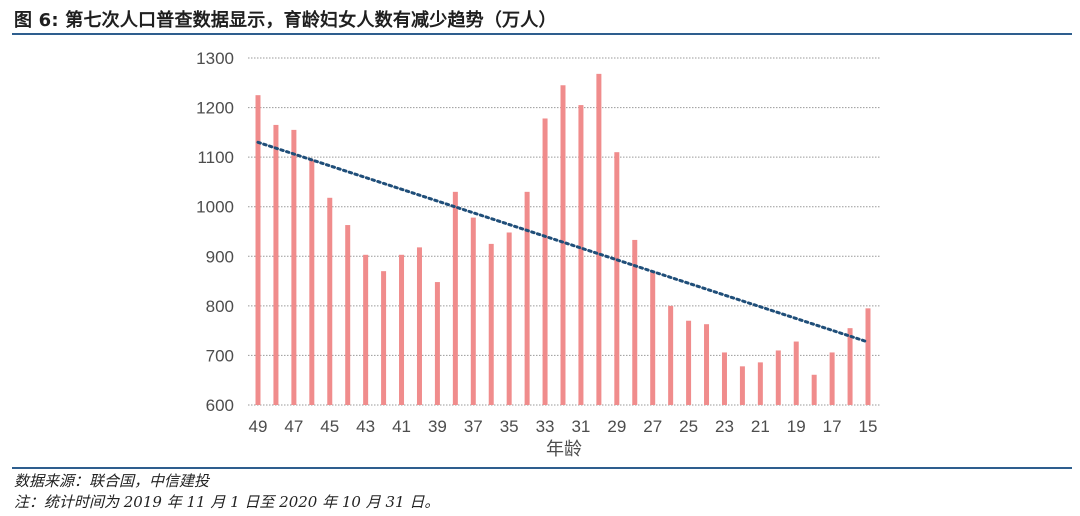 The width and height of the screenshot is (1080, 516). What do you see at coordinates (220, 405) in the screenshot?
I see `y-tick-label: 600` at bounding box center [220, 405].